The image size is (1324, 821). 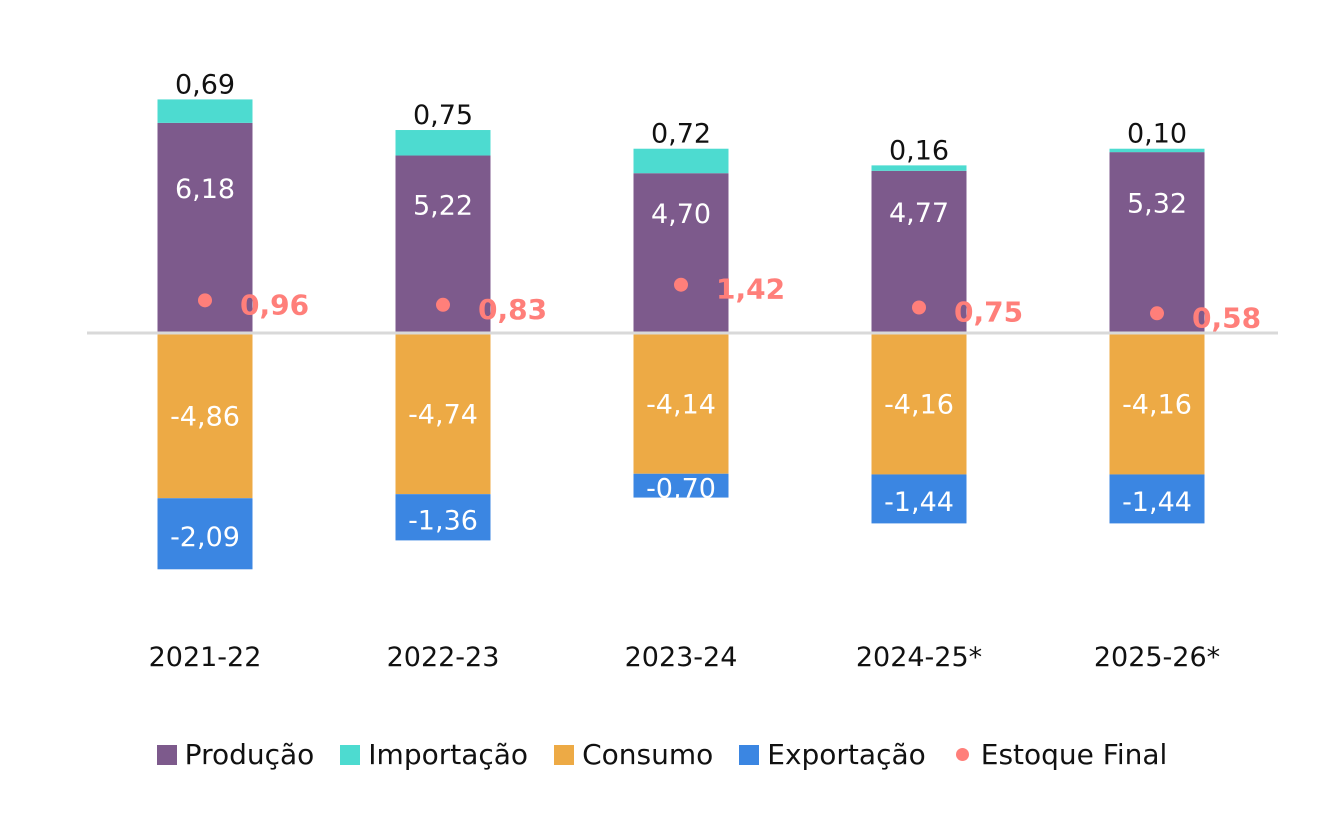 What do you see at coordinates (846, 754) in the screenshot?
I see `legend-label: Exportação` at bounding box center [846, 754].